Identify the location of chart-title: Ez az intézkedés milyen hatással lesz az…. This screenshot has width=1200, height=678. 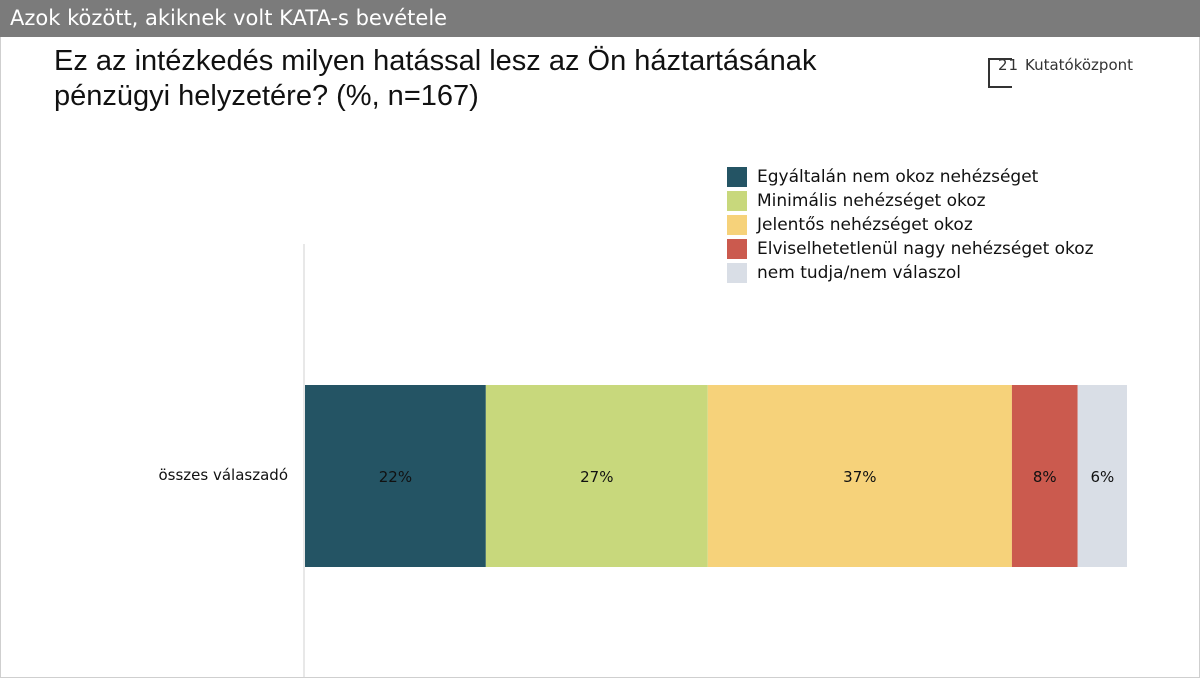
(435, 78).